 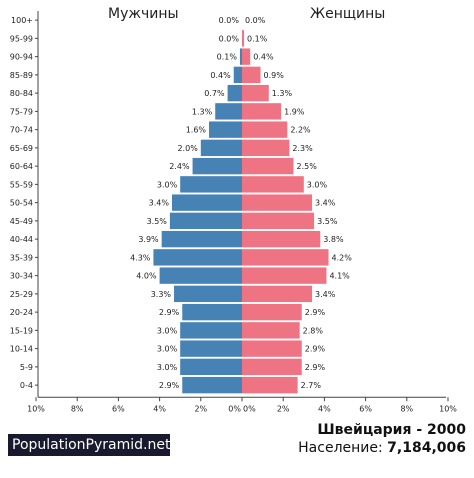 What do you see at coordinates (302, 148) in the screenshot?
I see `female-value-label: 2.3%` at bounding box center [302, 148].